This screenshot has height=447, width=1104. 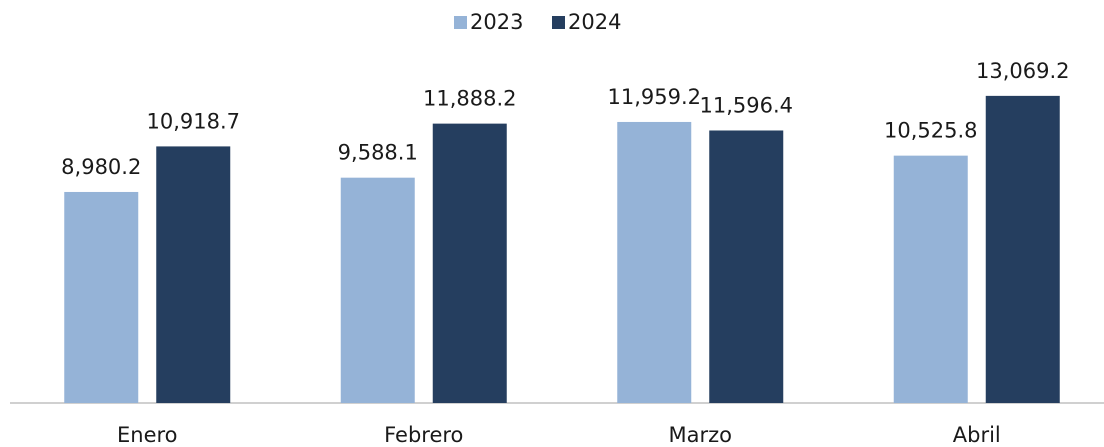 I want to click on value-label: 10,918.7, so click(x=193, y=121).